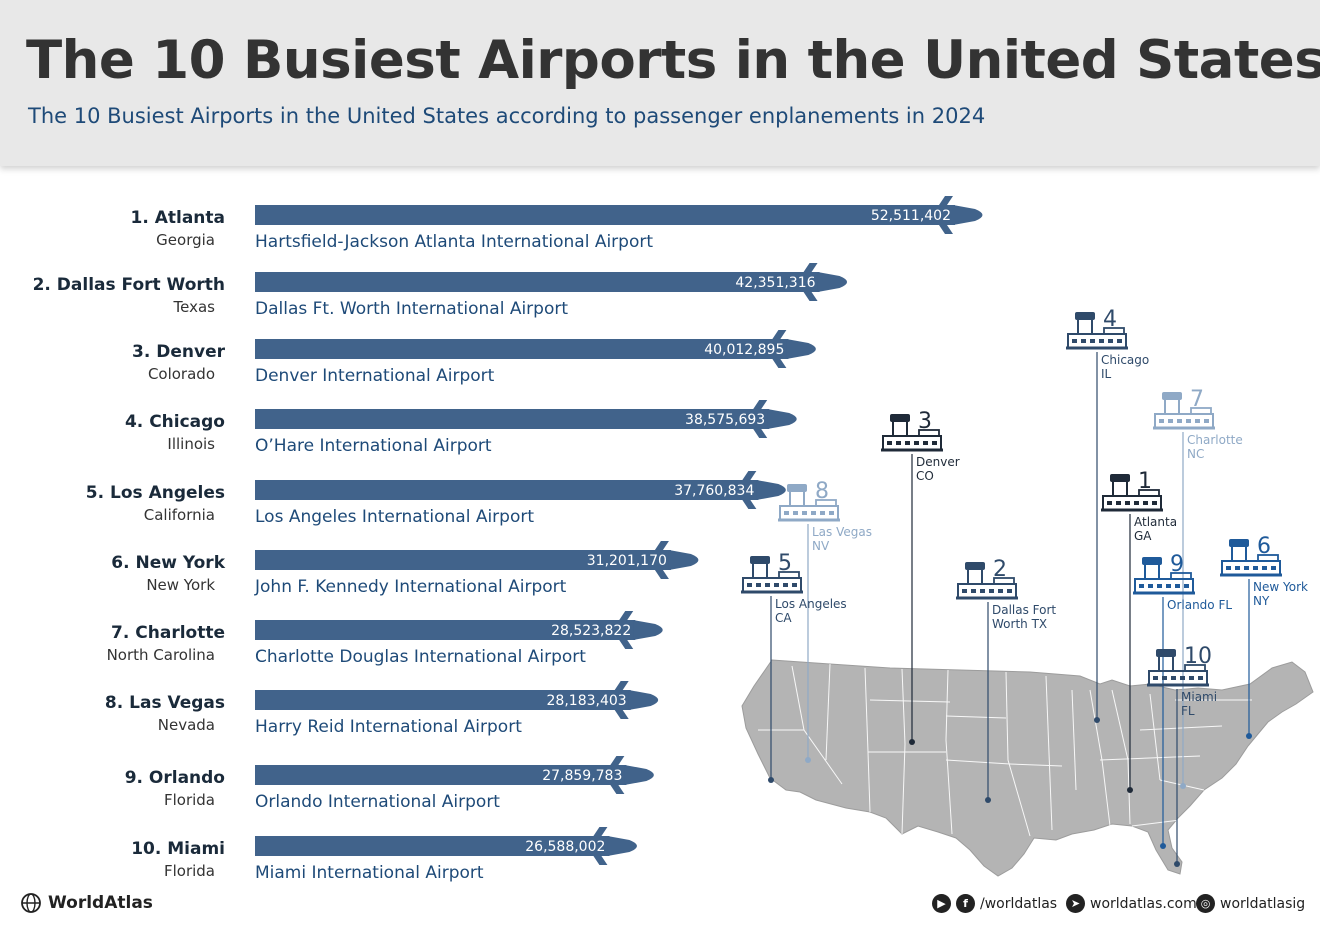  Describe the element at coordinates (1199, 605) in the screenshot. I see `marker-label: Orlando FL` at that location.